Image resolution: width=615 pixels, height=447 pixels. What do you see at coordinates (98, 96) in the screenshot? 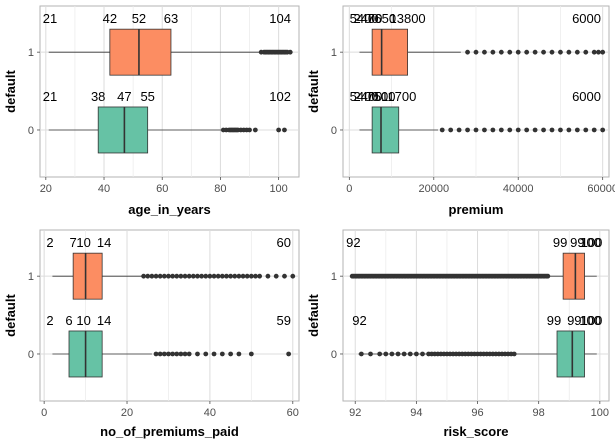
I see `stat-label: 38` at bounding box center [98, 96].